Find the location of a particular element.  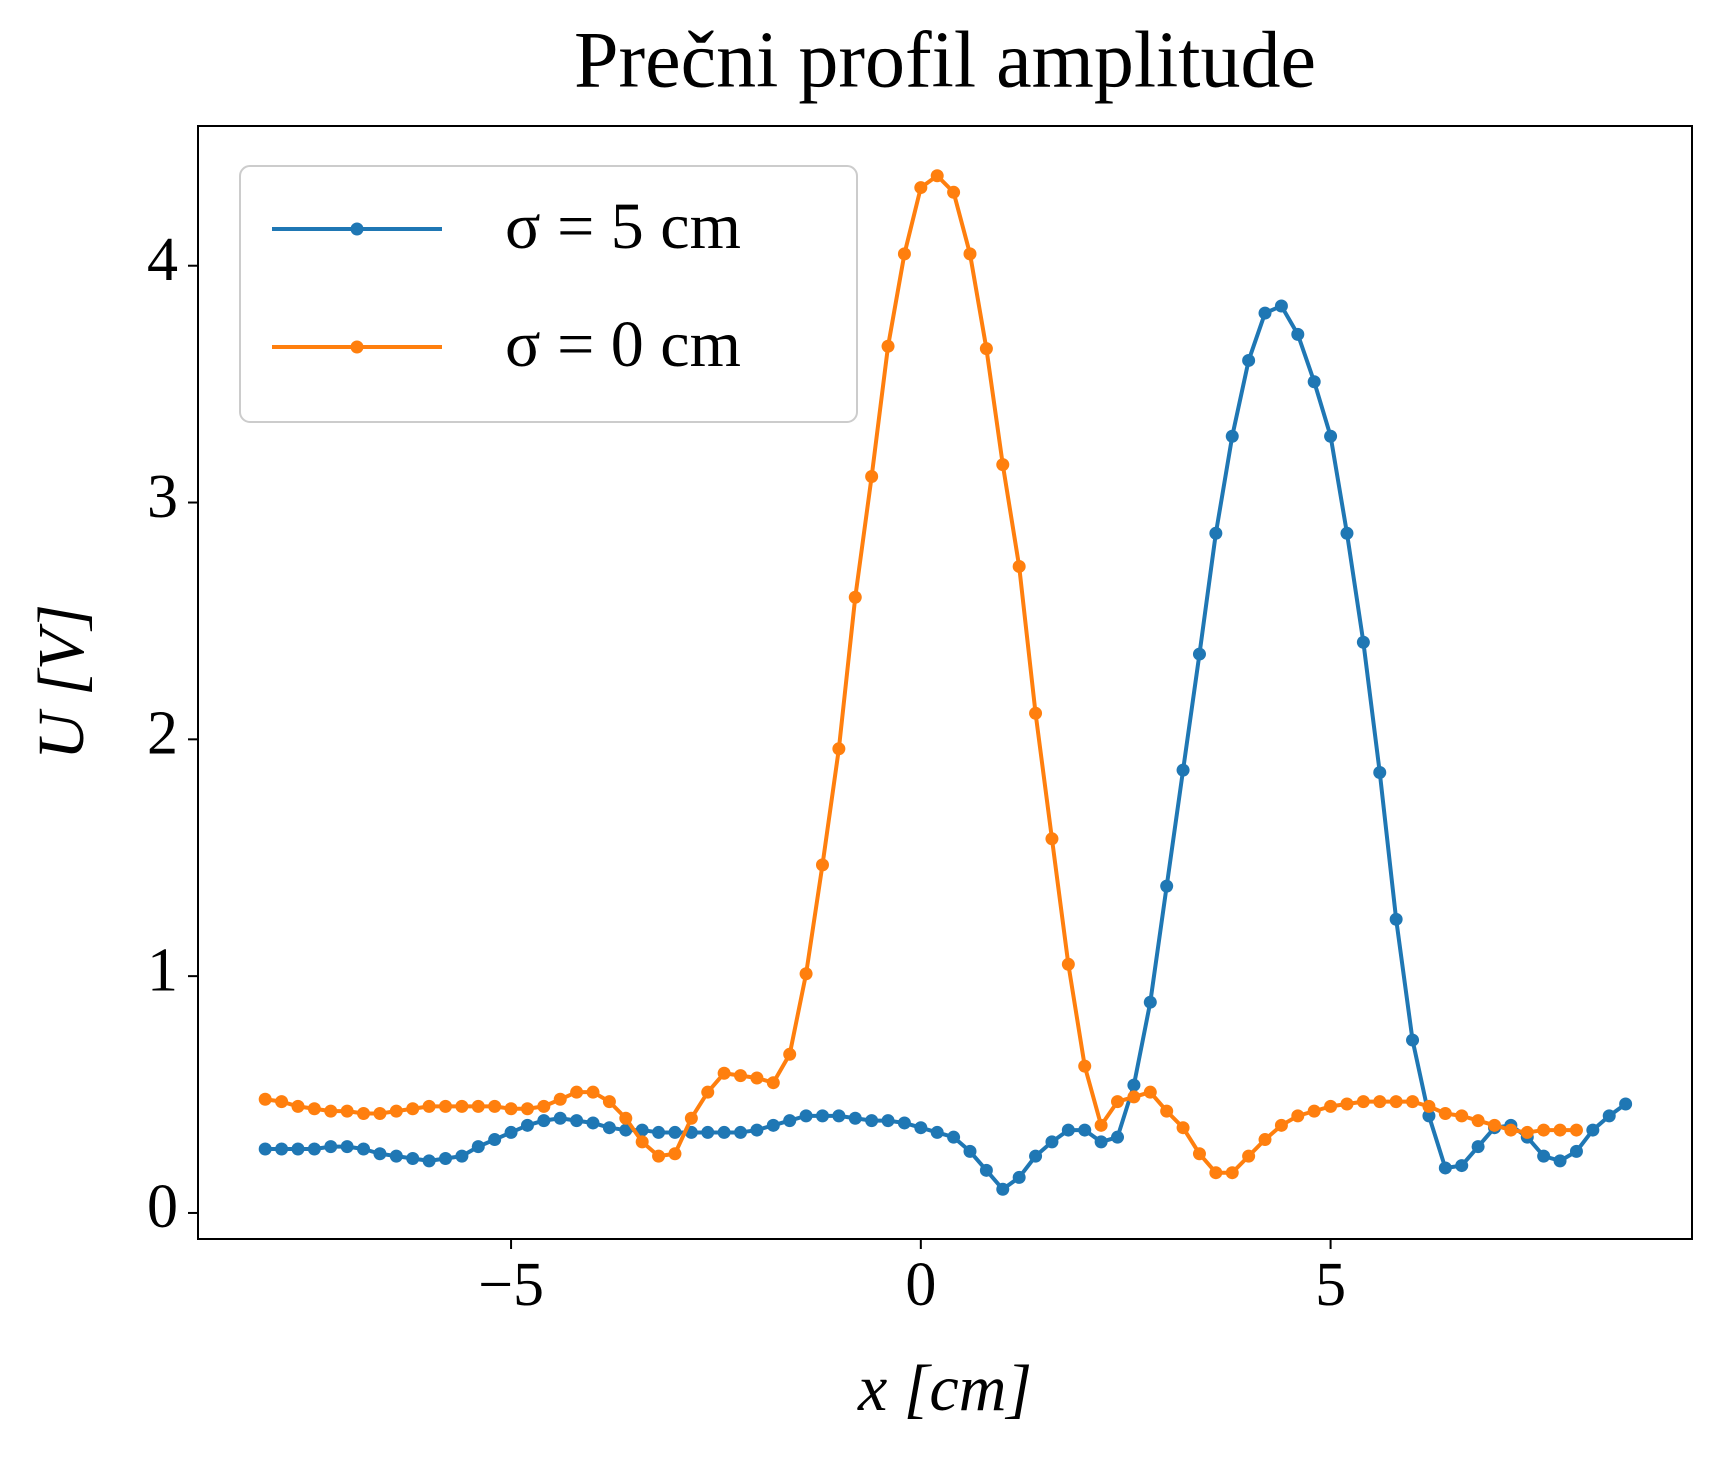

y-tick-label: 0 is located at coordinates (162, 1207).